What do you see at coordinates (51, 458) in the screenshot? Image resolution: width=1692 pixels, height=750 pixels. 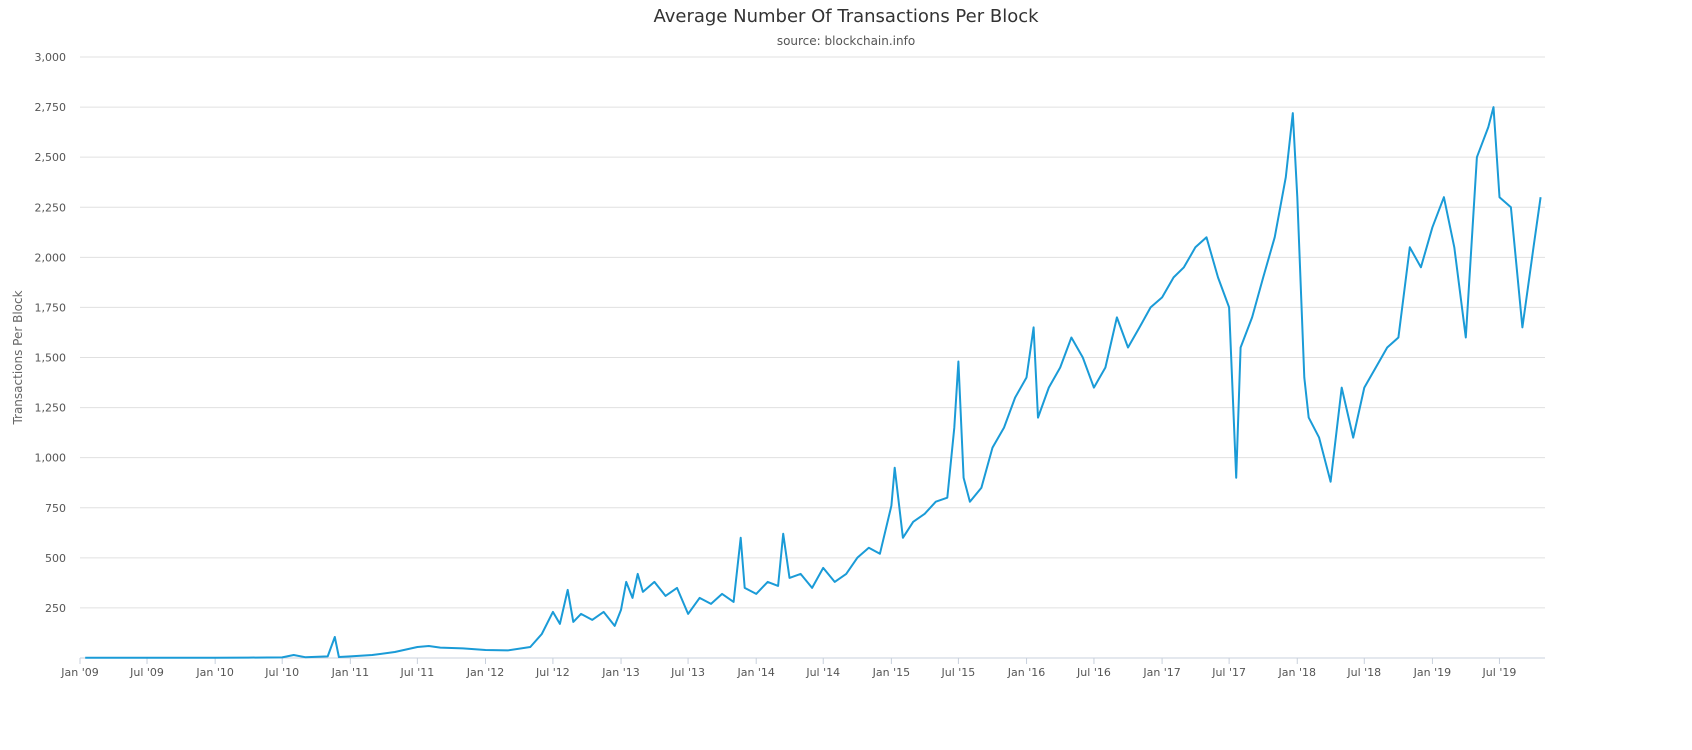 I see `y-tick-label: 1,000` at bounding box center [51, 458].